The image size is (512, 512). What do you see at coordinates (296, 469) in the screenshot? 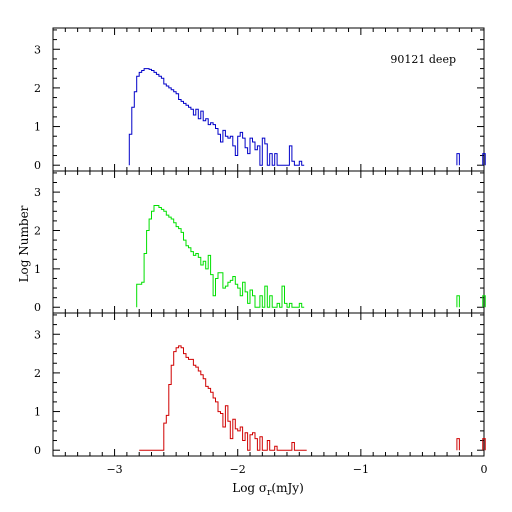
I see `x-tick-labels: −3 −2 −1 0` at bounding box center [296, 469].